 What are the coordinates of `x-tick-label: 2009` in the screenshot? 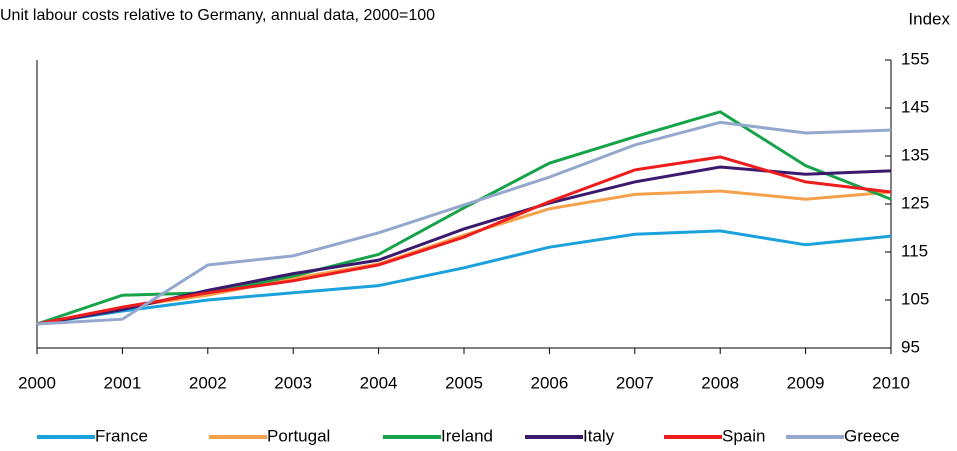 It's located at (806, 382).